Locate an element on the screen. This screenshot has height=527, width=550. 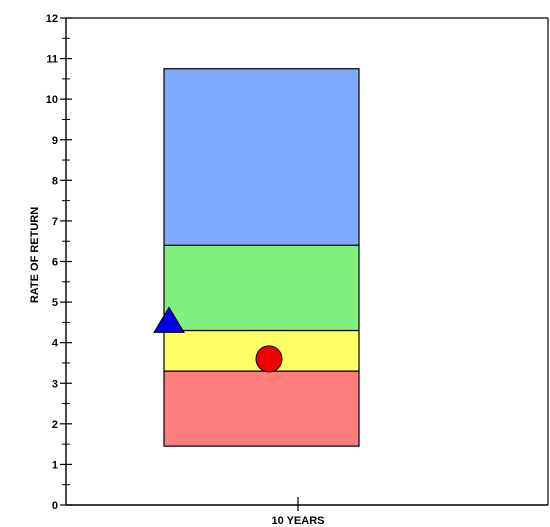
marker-circle is located at coordinates (269, 359).